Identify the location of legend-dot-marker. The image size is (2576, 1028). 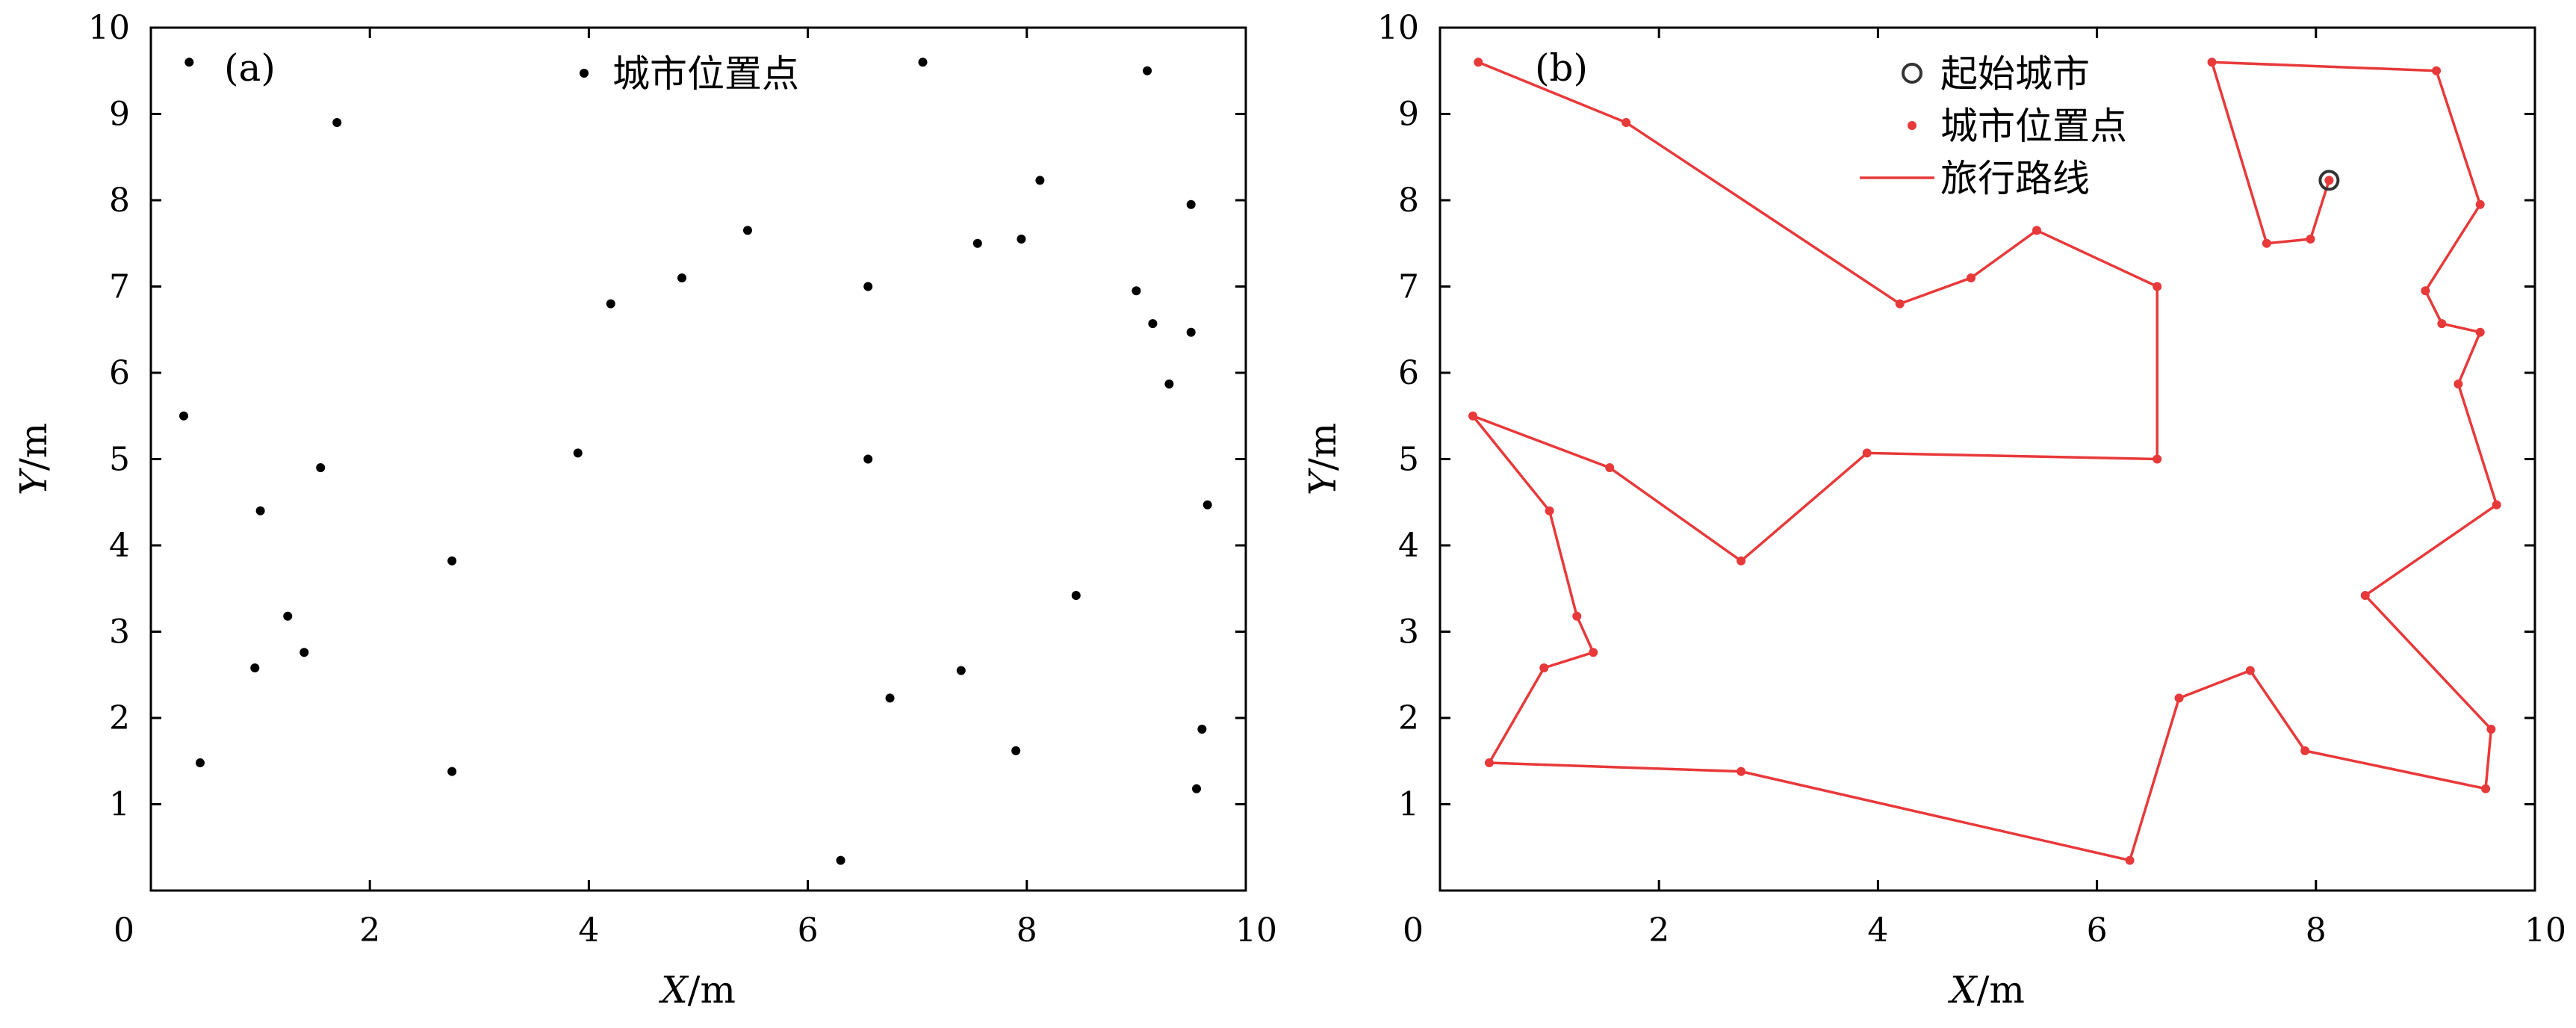
(1912, 125).